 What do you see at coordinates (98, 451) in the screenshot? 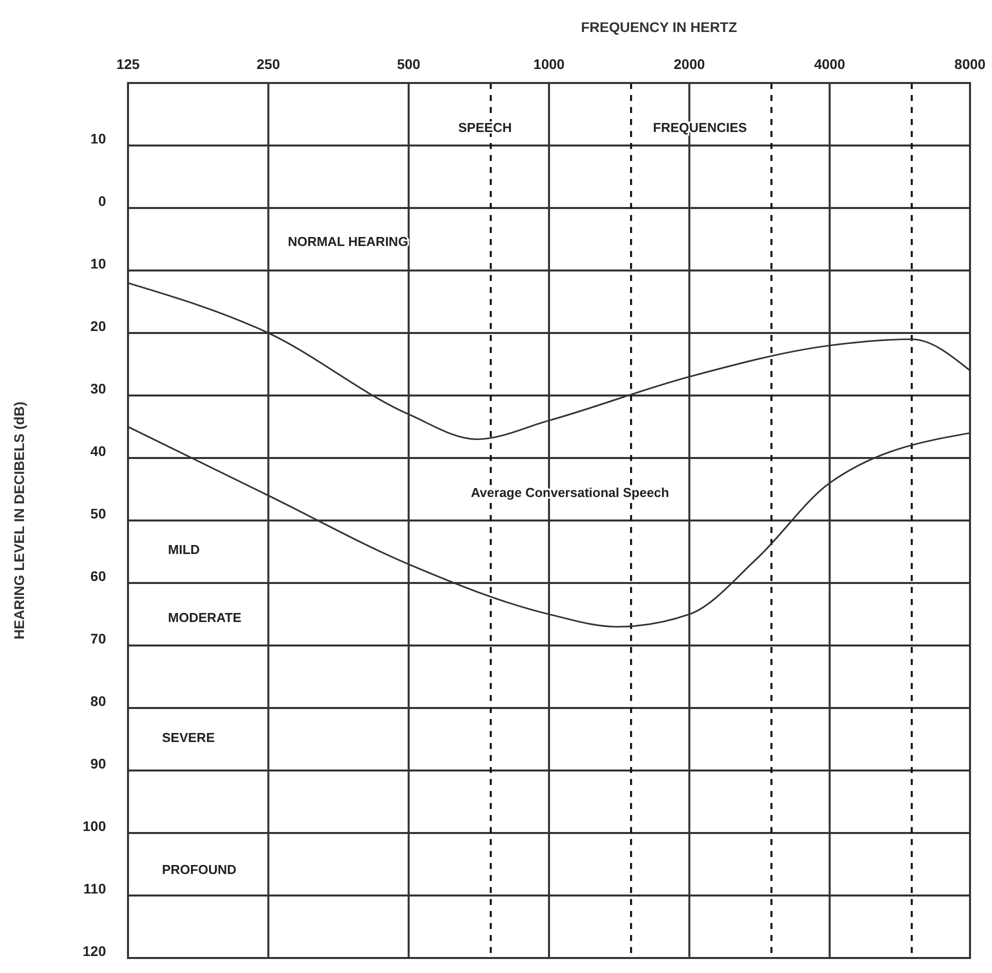
I see `y-tick-label: 40` at bounding box center [98, 451].